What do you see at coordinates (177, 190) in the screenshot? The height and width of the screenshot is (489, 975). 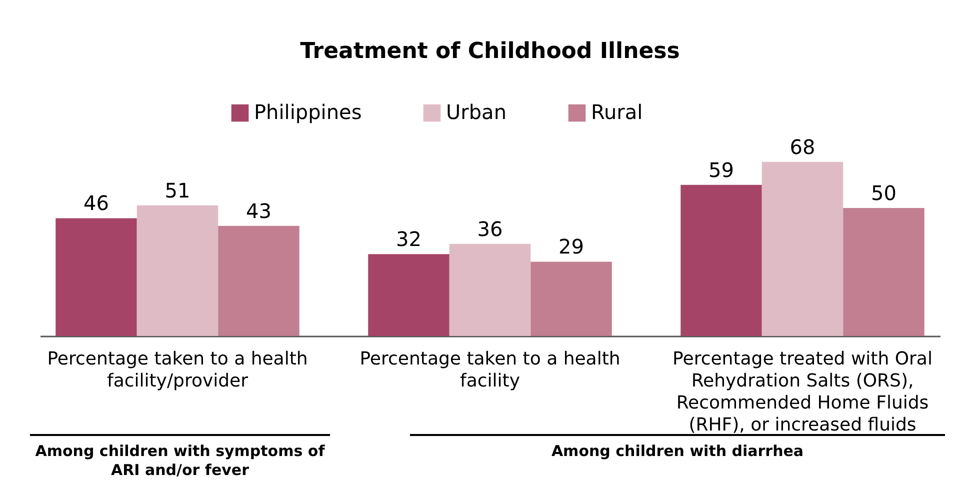 I see `data-label: 51` at bounding box center [177, 190].